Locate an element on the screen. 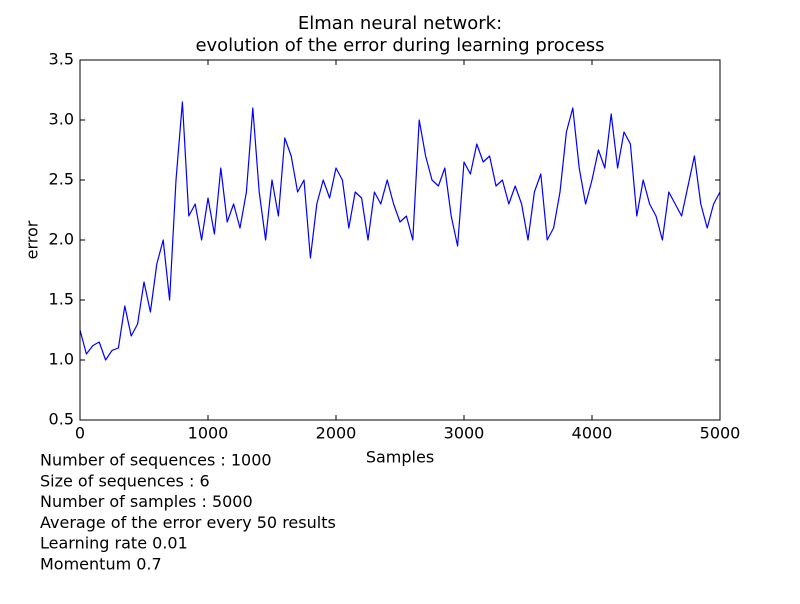 This screenshot has width=800, height=604. y-tick-label: 0.5 is located at coordinates (61, 419).